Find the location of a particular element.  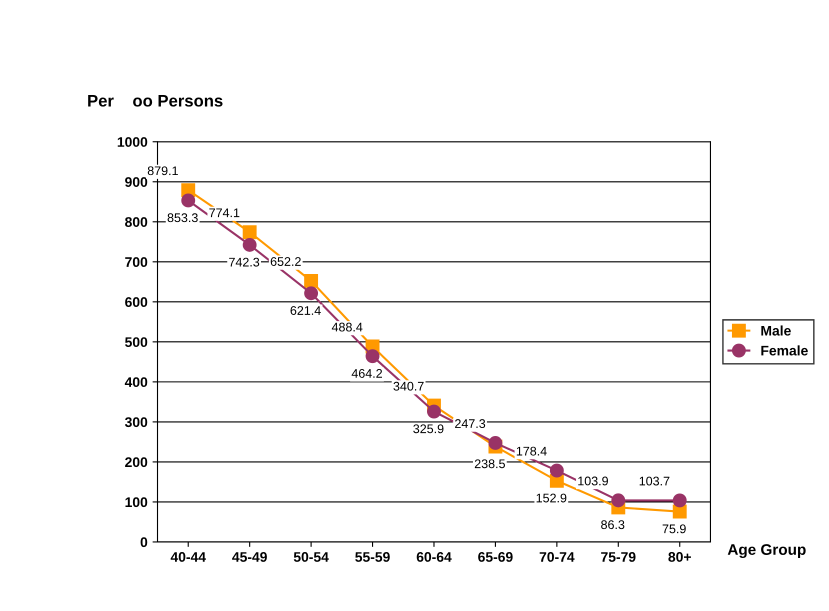

x-tick-label: 70-74 is located at coordinates (557, 557).